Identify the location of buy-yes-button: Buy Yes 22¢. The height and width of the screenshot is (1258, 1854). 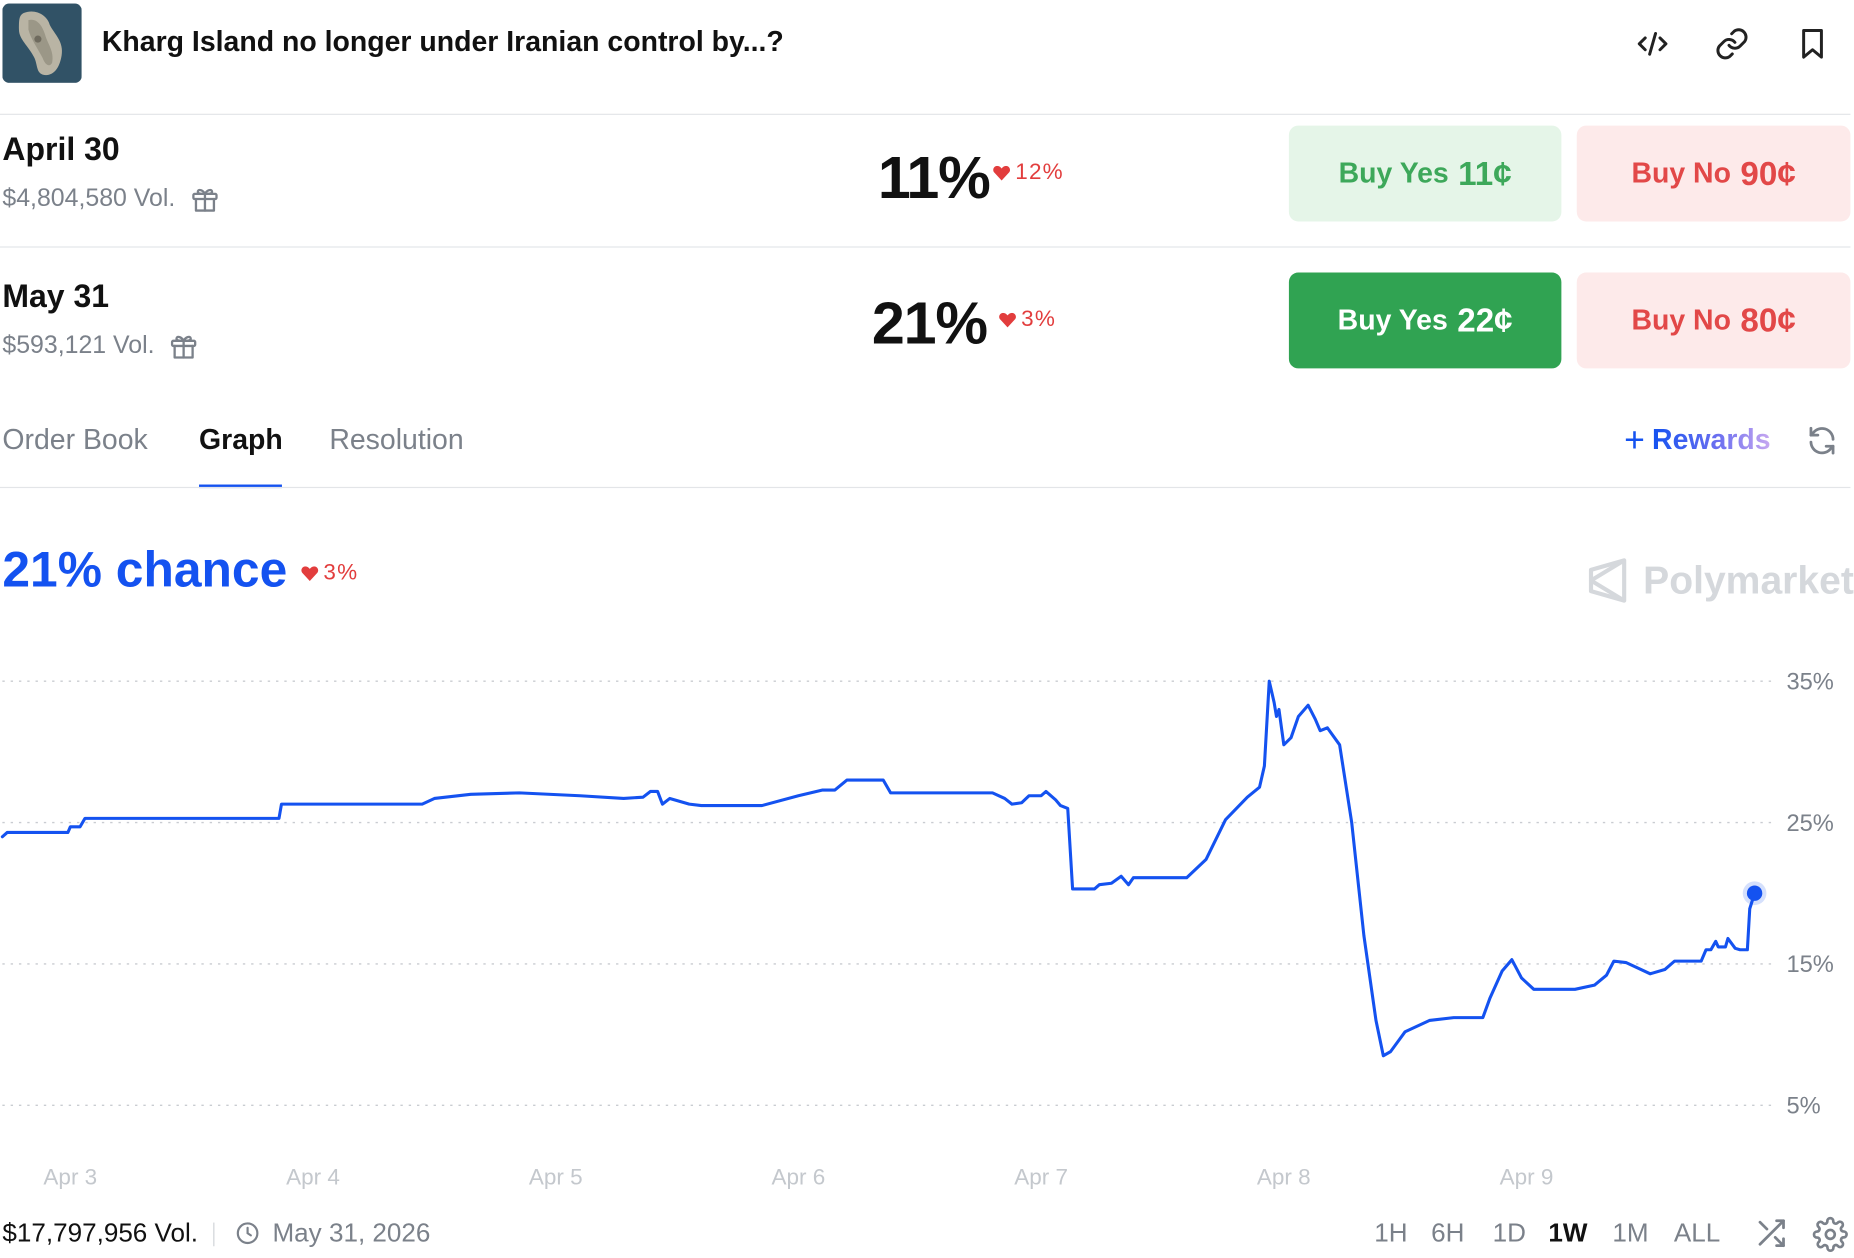
(1425, 320).